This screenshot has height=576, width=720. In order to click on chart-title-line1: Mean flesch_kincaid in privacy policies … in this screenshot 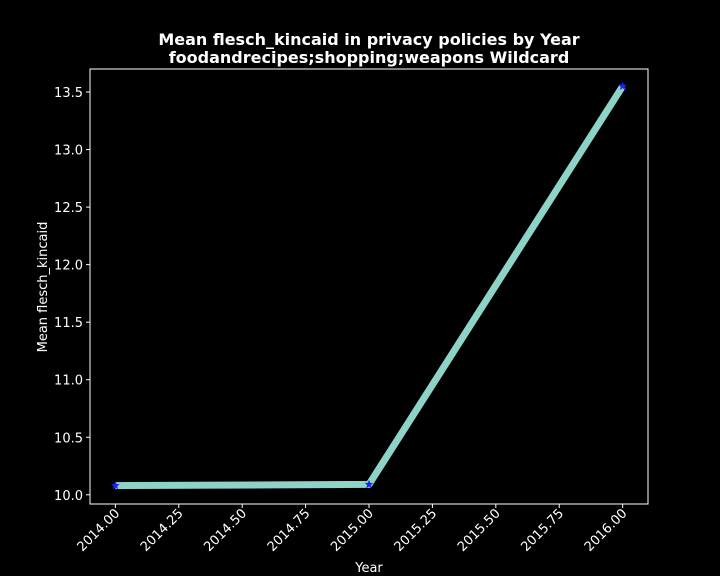, I will do `click(368, 39)`.